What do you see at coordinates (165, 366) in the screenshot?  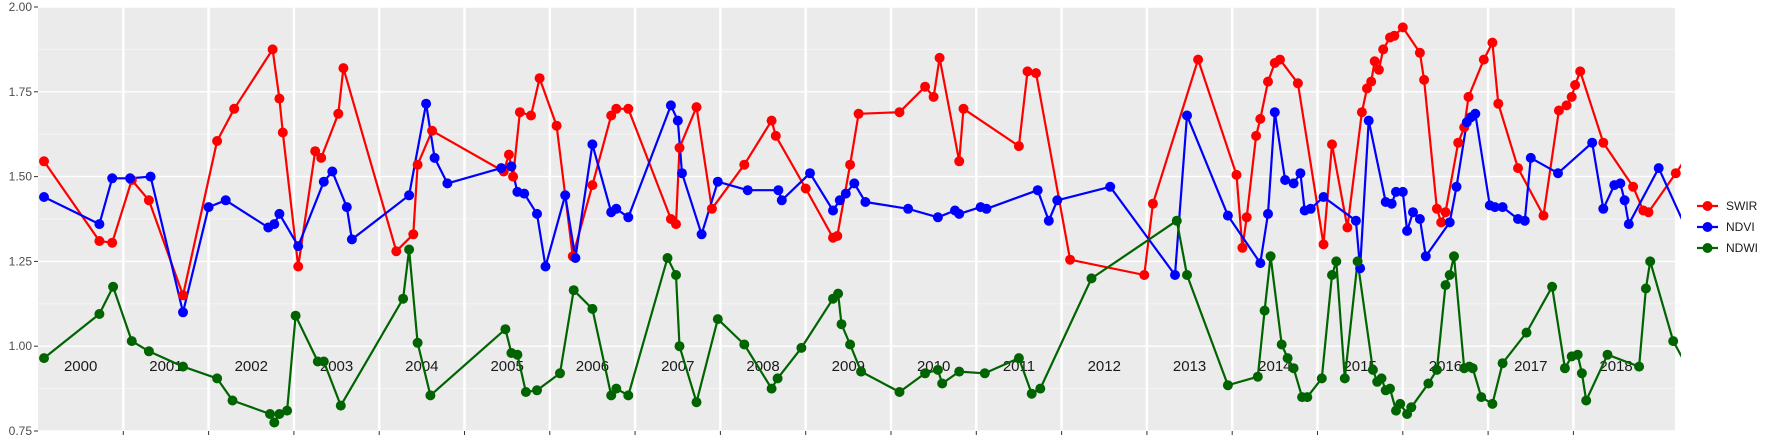 I see `year-label: 2001` at bounding box center [165, 366].